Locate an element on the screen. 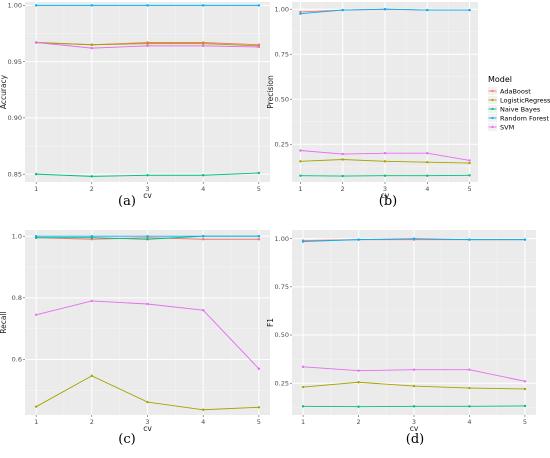 The height and width of the screenshot is (458, 550). y-tick-label: 0.8 is located at coordinates (17, 298).